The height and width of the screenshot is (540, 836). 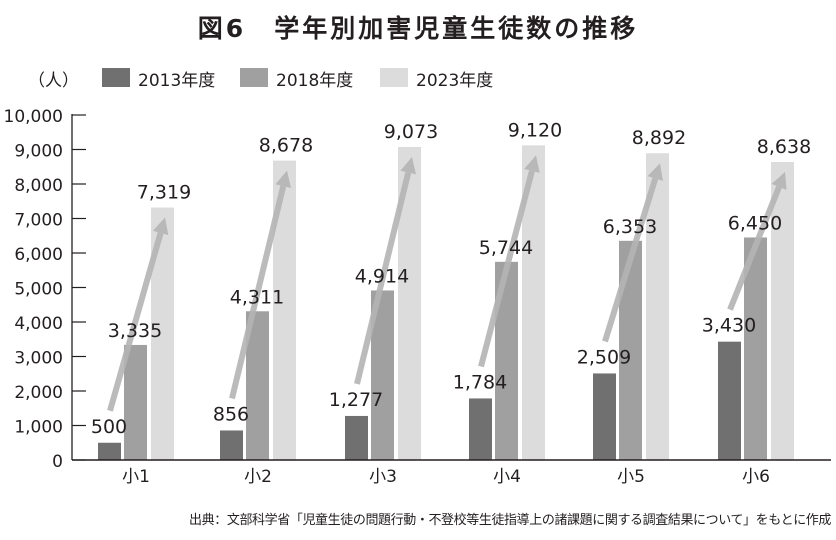 I want to click on x-category-label: 小2, so click(x=258, y=477).